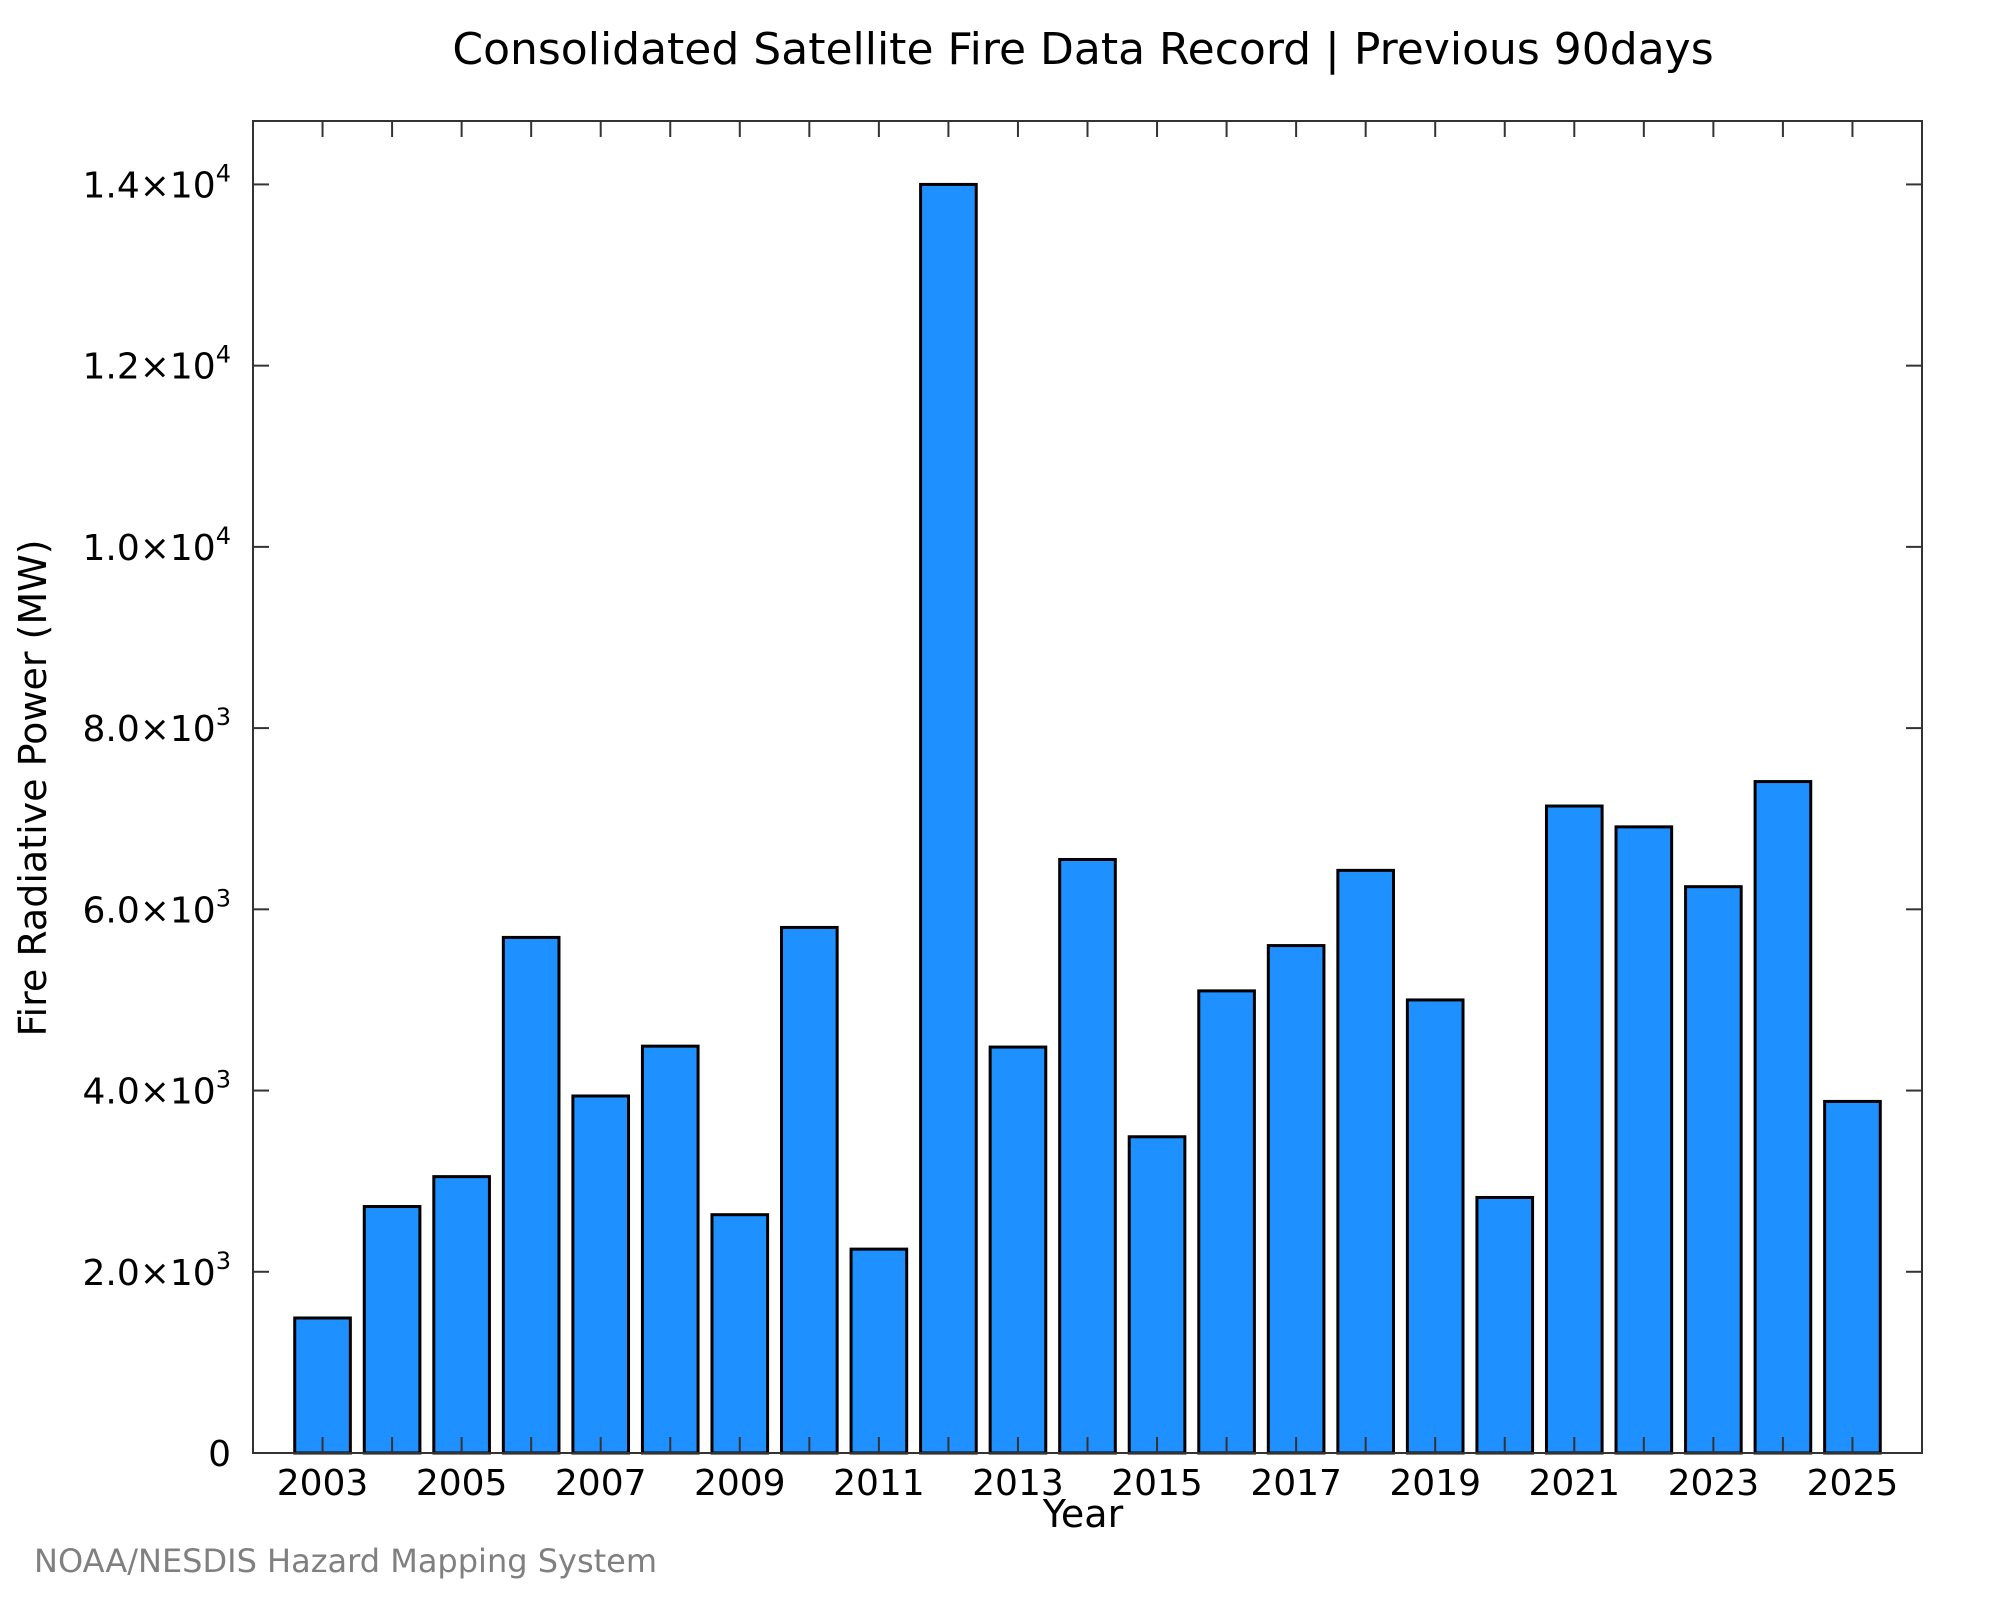 The image size is (2000, 1600). Describe the element at coordinates (1435, 1483) in the screenshot. I see `x-tick-label-2019: 2019` at that location.